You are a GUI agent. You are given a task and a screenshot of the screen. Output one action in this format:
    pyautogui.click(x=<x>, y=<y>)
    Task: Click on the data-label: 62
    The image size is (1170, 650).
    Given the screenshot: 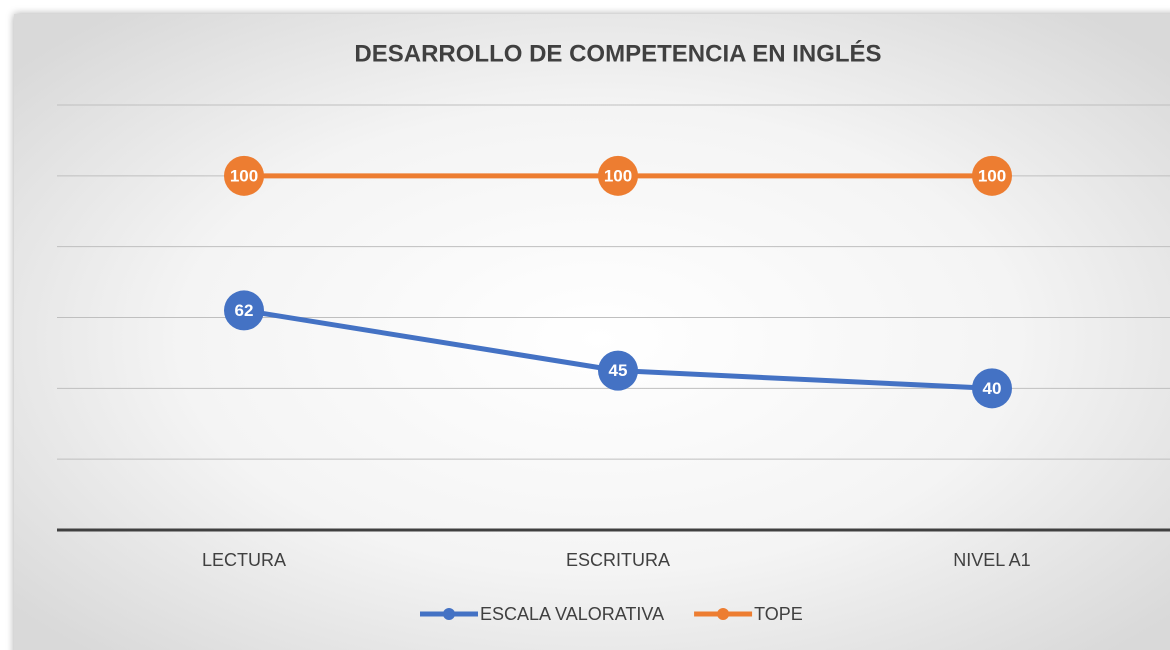 What is the action you would take?
    pyautogui.click(x=244, y=310)
    